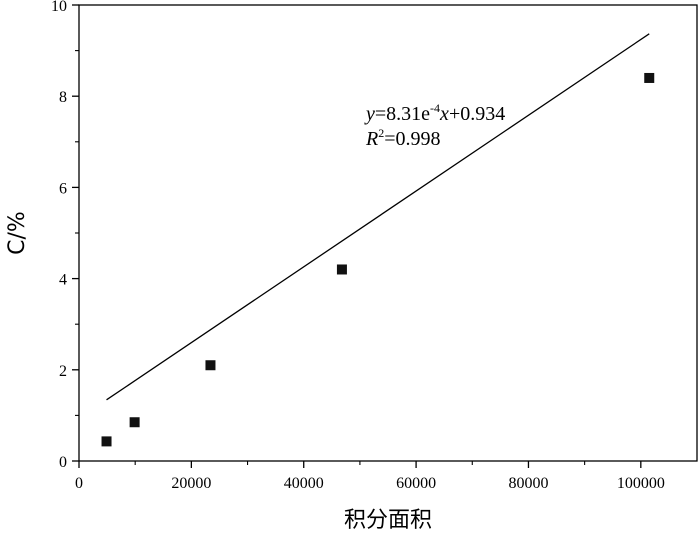 Image resolution: width=700 pixels, height=534 pixels. What do you see at coordinates (370, 476) in the screenshot?
I see `x-axis-ticks: 0 20000 40000 60000 80000 100000` at bounding box center [370, 476].